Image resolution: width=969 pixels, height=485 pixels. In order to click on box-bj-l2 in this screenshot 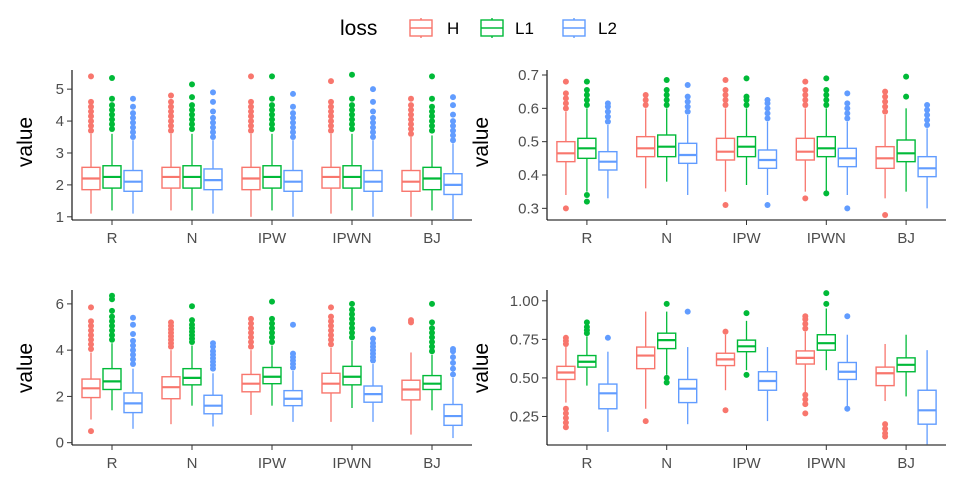, I will do `click(453, 157)`.